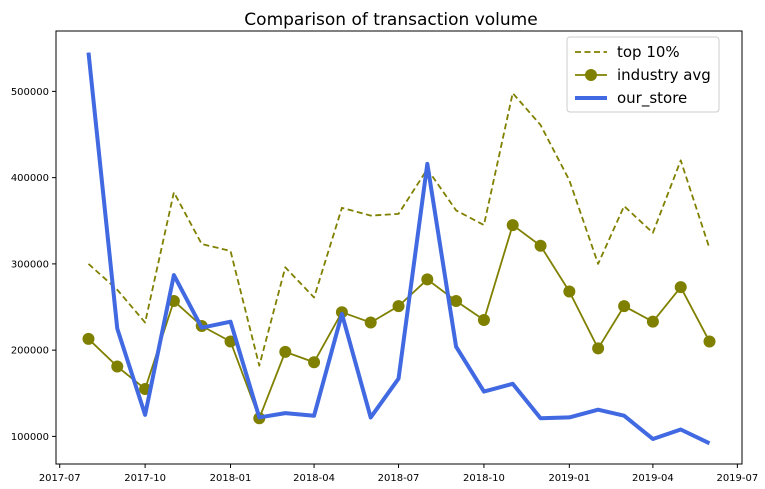 The image size is (765, 489). Describe the element at coordinates (30, 178) in the screenshot. I see `y-tick-label: 400000` at that location.